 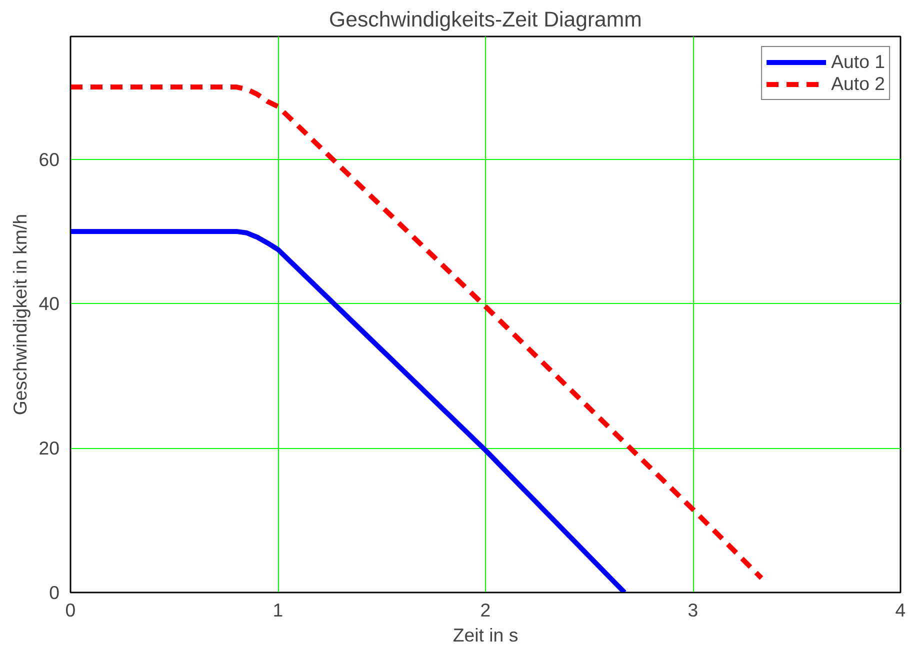 What do you see at coordinates (20, 315) in the screenshot?
I see `y-axis-title: Geschwindigkeit in km/h` at bounding box center [20, 315].